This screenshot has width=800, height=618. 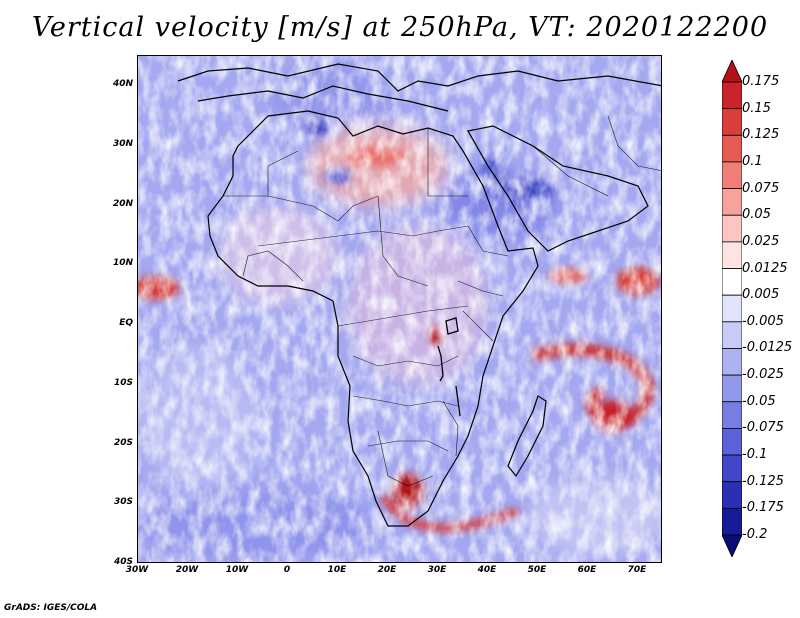 I want to click on colorbar-level-label: -0.005, so click(x=763, y=321).